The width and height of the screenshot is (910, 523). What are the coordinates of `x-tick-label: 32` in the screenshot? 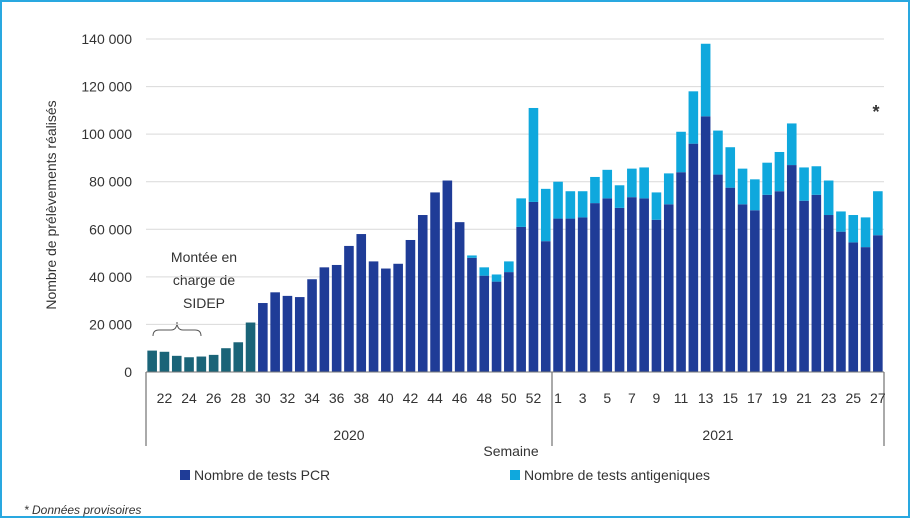 It's located at (288, 398).